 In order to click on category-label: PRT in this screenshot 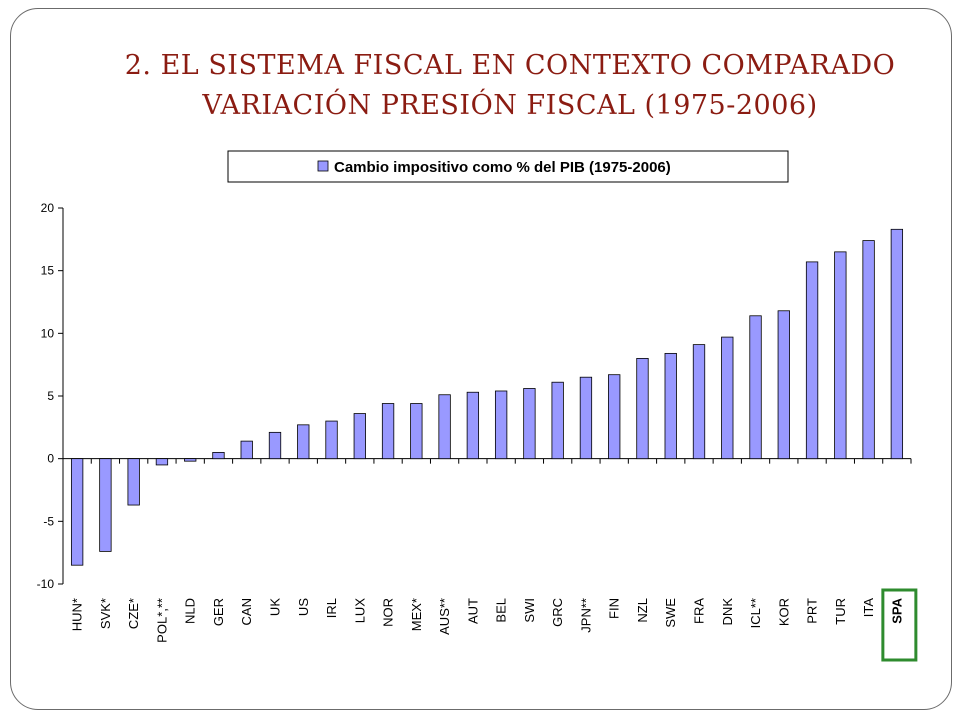, I will do `click(812, 611)`.